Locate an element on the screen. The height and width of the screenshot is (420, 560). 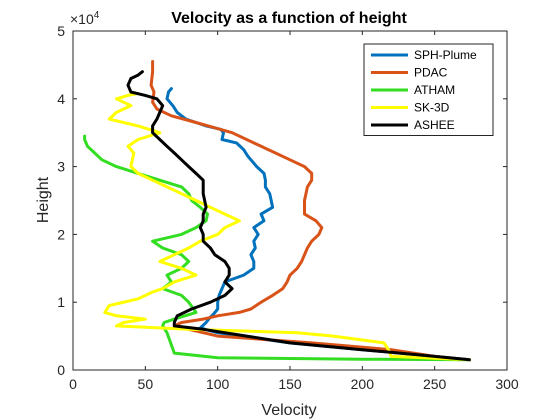
y-axis-title: Height is located at coordinates (43, 199).